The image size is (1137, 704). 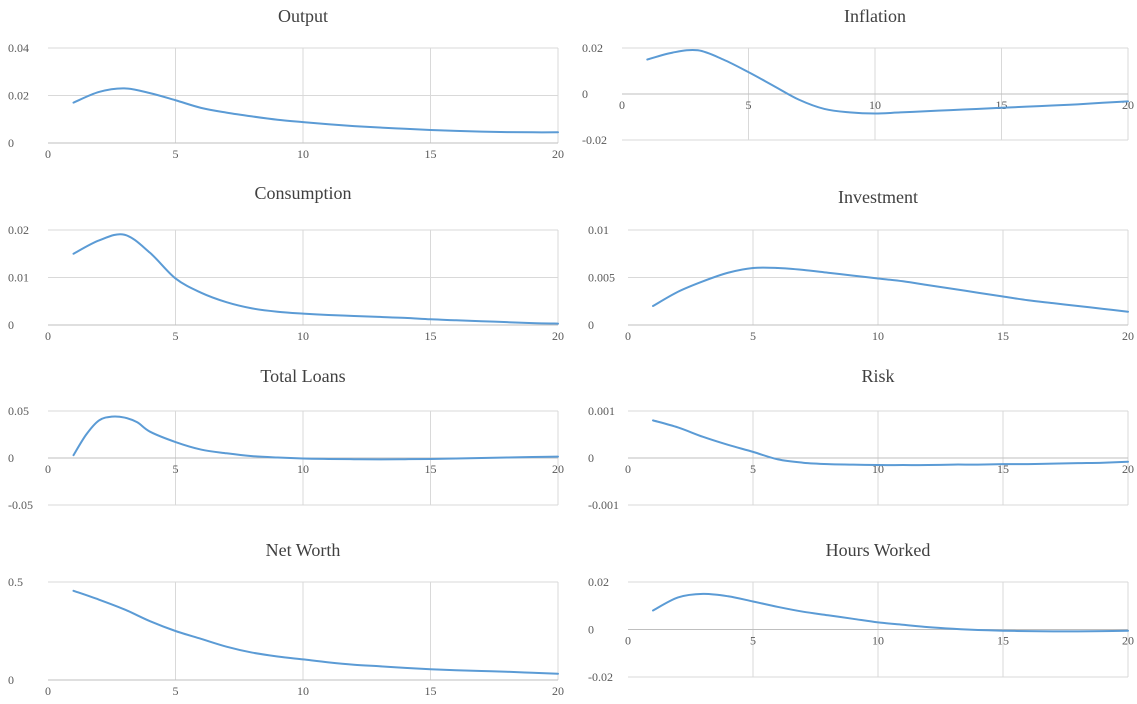 What do you see at coordinates (315, 110) in the screenshot?
I see `series-line-output` at bounding box center [315, 110].